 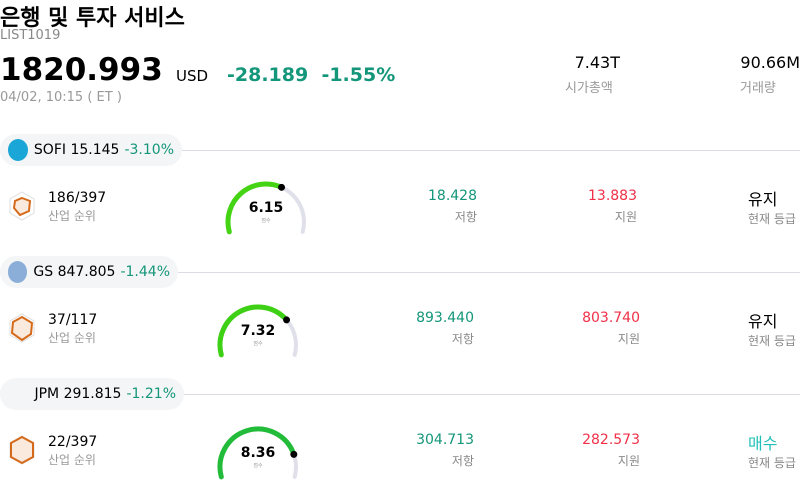 What do you see at coordinates (81, 70) in the screenshot?
I see `index-price: 1820.993` at bounding box center [81, 70].